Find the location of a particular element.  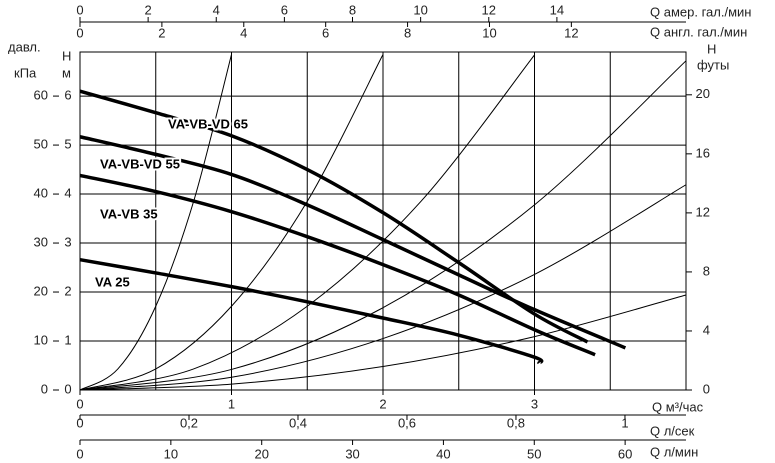

y-tick-label: 4 is located at coordinates (67, 192).